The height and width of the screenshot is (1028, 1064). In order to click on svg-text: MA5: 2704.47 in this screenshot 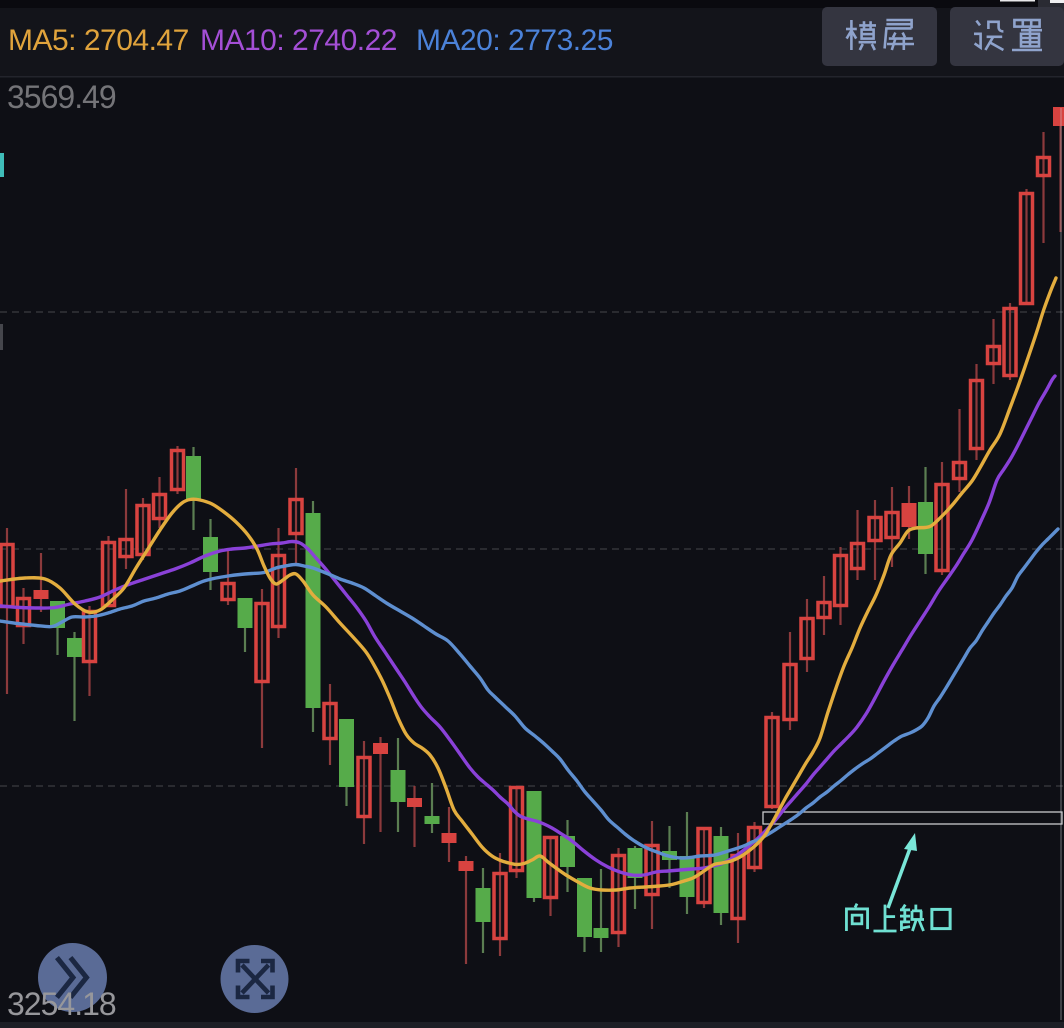, I will do `click(98, 40)`.